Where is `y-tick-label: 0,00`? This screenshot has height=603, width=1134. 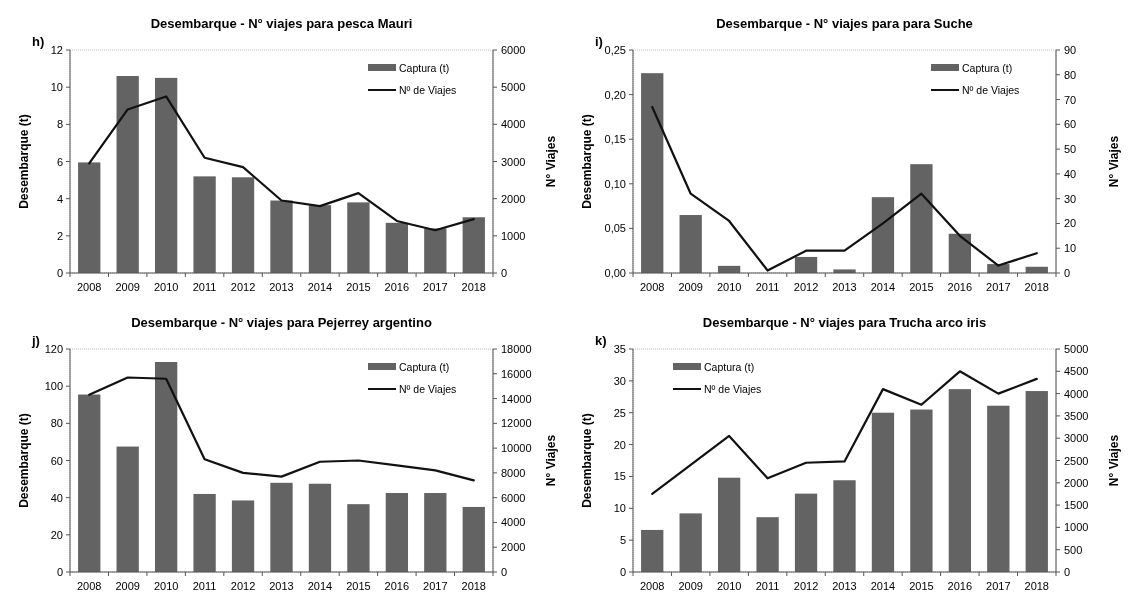
y-tick-label: 0,00 is located at coordinates (615, 273).